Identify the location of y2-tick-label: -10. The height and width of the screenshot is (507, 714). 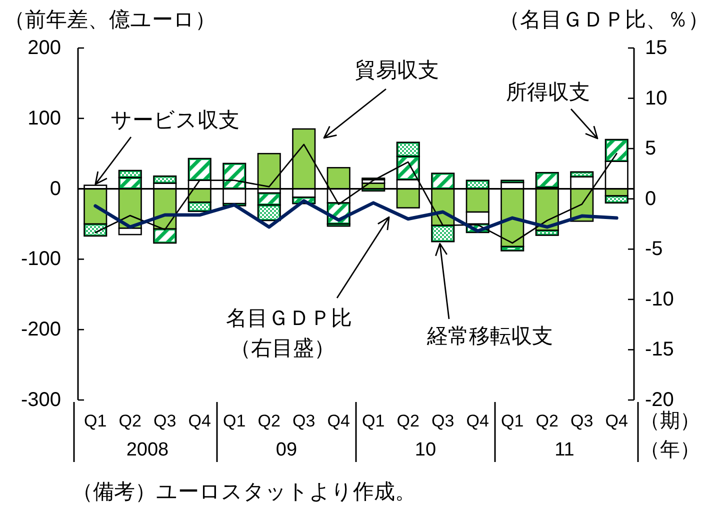
(659, 299).